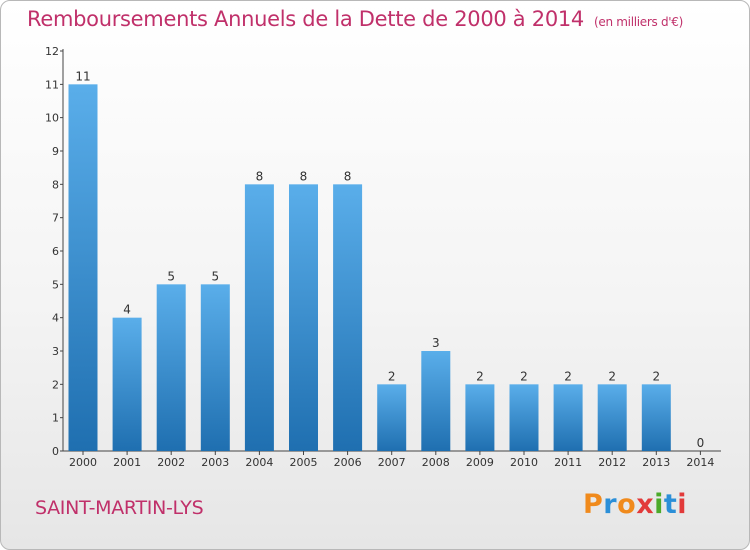  I want to click on data-label-2011: 2, so click(568, 376).